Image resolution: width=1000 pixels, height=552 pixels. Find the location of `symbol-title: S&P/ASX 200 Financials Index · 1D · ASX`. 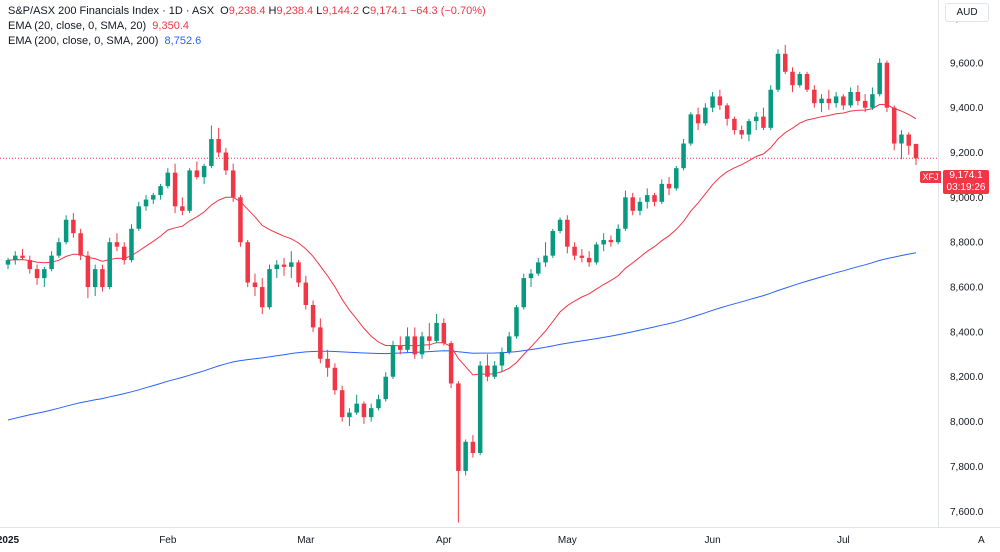

symbol-title: S&P/ASX 200 Financials Index · 1D · ASX is located at coordinates (111, 11).